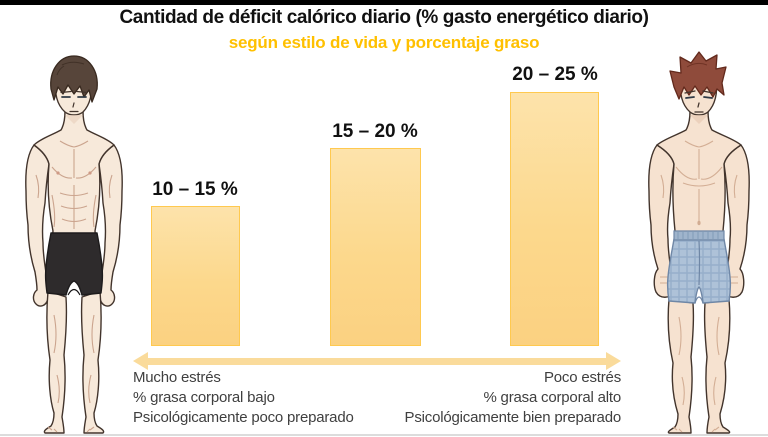  What do you see at coordinates (552, 397) in the screenshot?
I see `axis-right-line-2: % grasa corporal alto` at bounding box center [552, 397].